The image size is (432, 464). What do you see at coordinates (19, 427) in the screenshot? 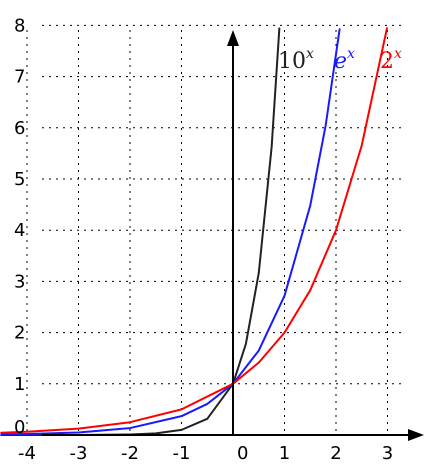
I see `y-tick-label: 0` at bounding box center [19, 427].